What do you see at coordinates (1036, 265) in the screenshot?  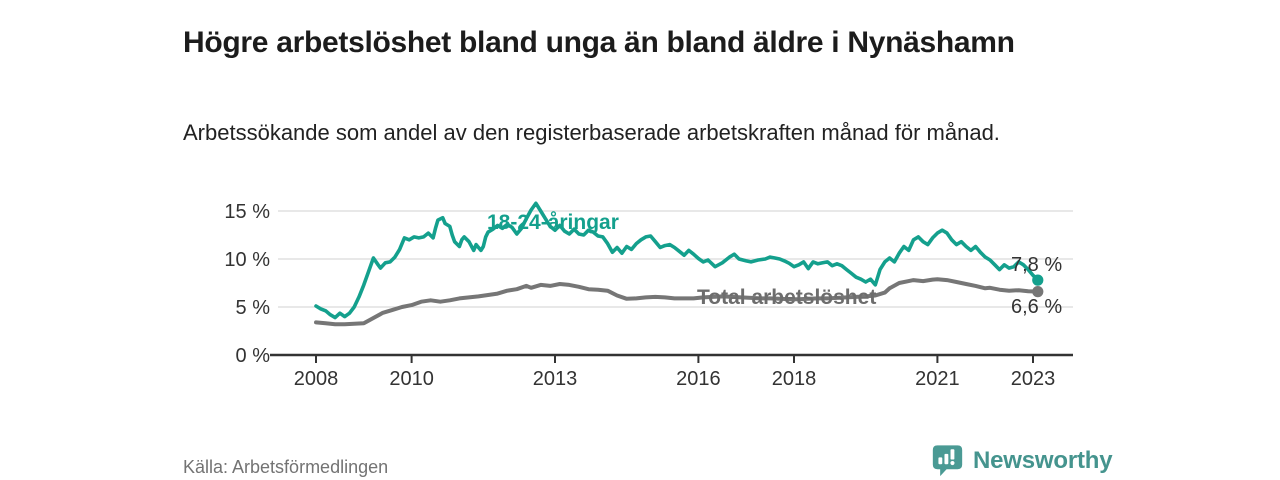 I see `end-value-label-0: 7,8 %` at bounding box center [1036, 265].